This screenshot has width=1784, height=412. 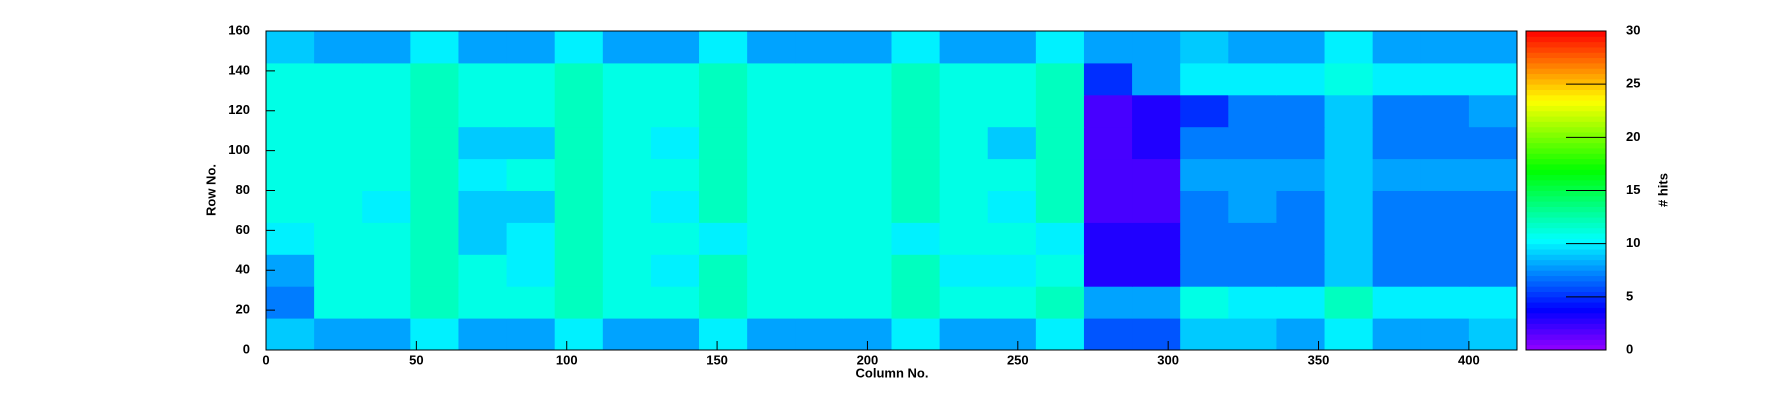 What do you see at coordinates (868, 359) in the screenshot?
I see `x-tick-label: 200` at bounding box center [868, 359].